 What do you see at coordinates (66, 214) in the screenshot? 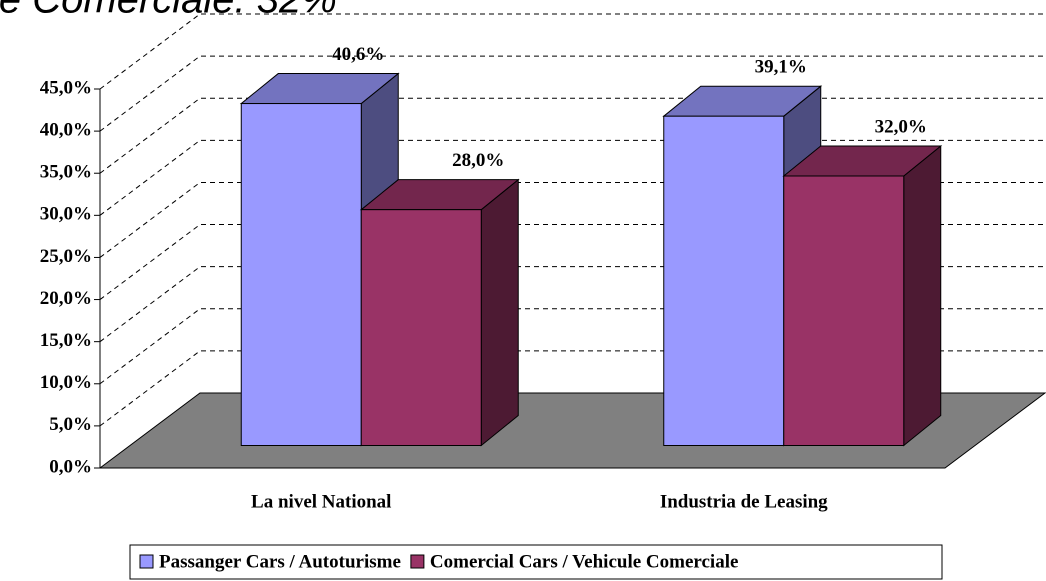
I see `y-tick-label: 30,0%` at bounding box center [66, 214].